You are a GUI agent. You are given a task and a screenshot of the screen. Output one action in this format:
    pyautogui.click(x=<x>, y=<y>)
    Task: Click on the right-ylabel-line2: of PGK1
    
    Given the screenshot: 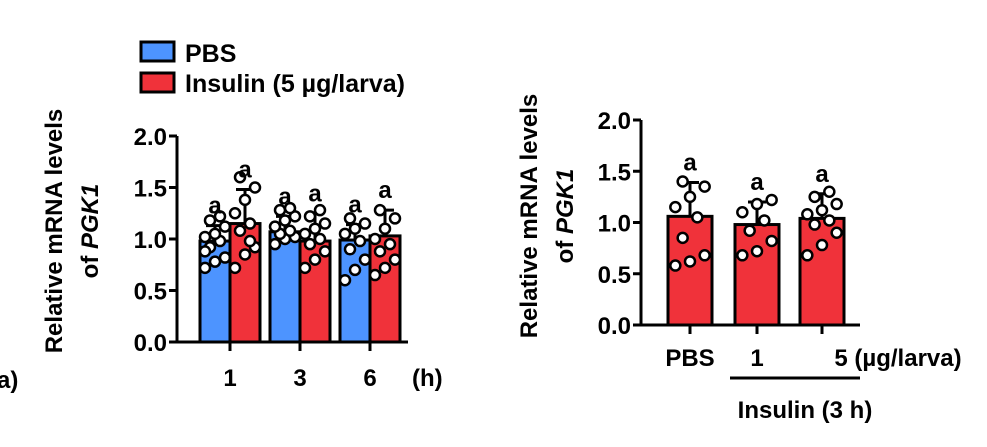 What is the action you would take?
    pyautogui.click(x=565, y=216)
    